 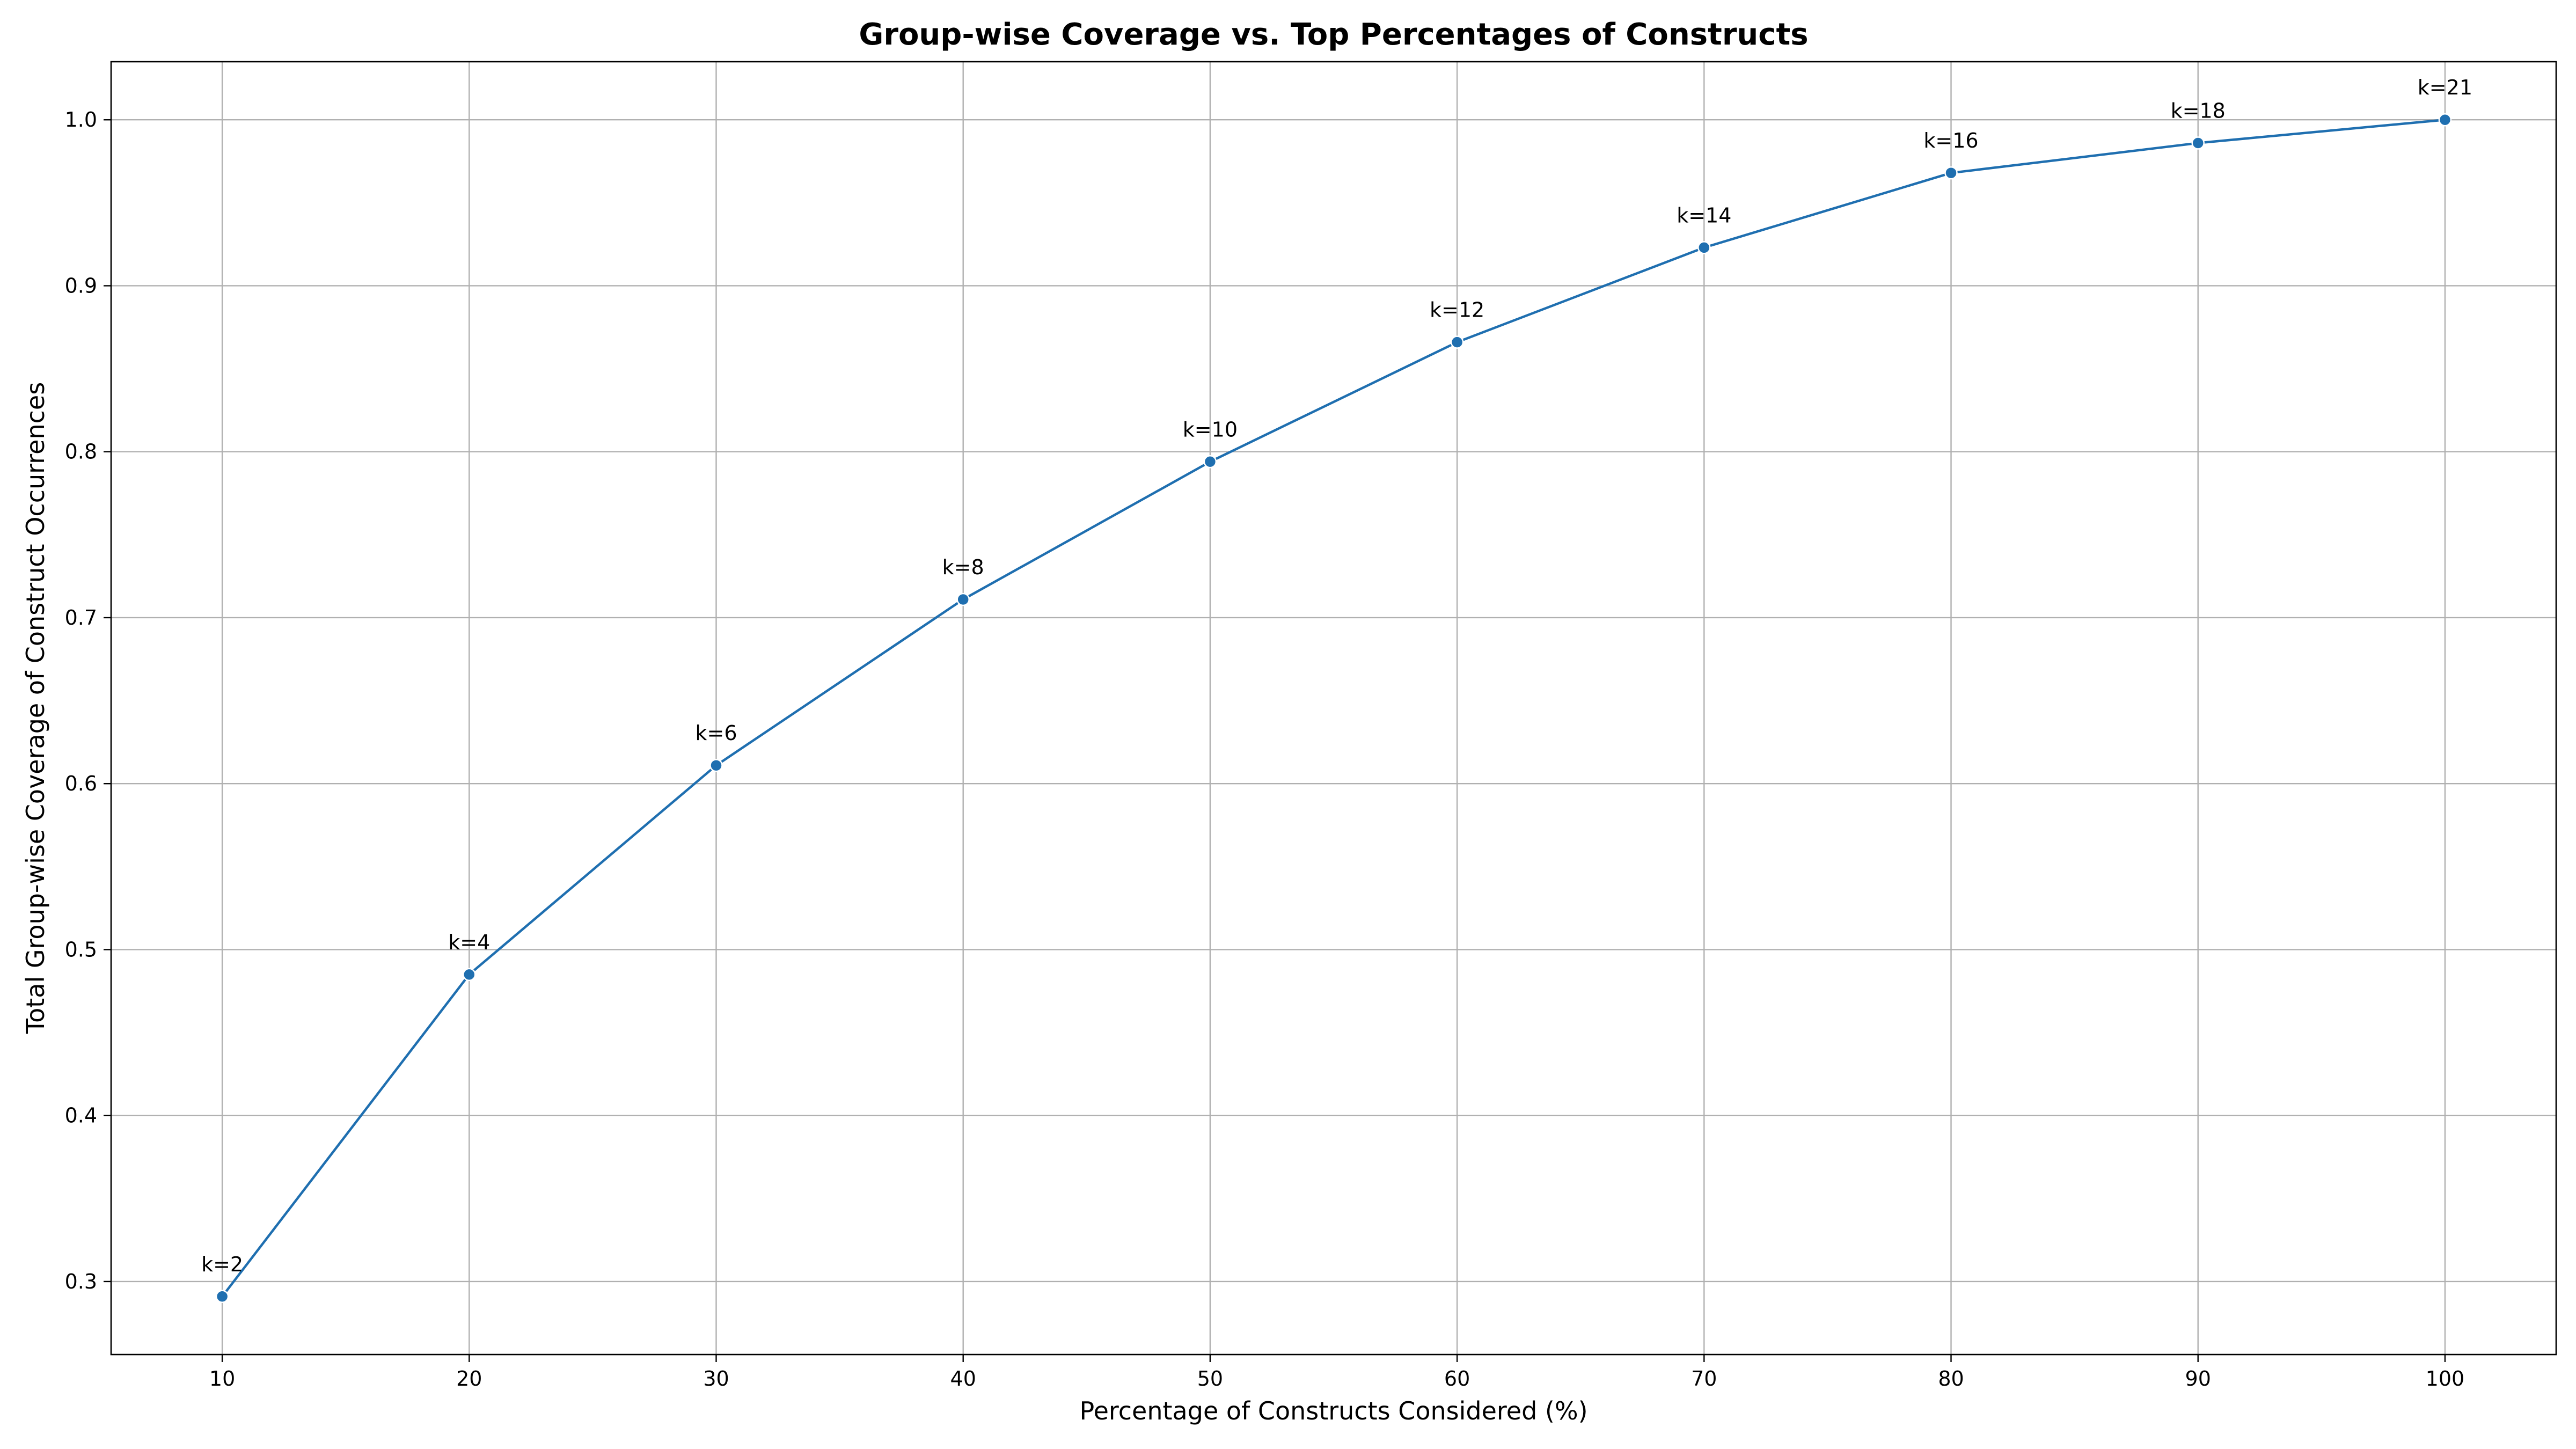 What do you see at coordinates (81, 1116) in the screenshot?
I see `y-tick-label: 0.4` at bounding box center [81, 1116].